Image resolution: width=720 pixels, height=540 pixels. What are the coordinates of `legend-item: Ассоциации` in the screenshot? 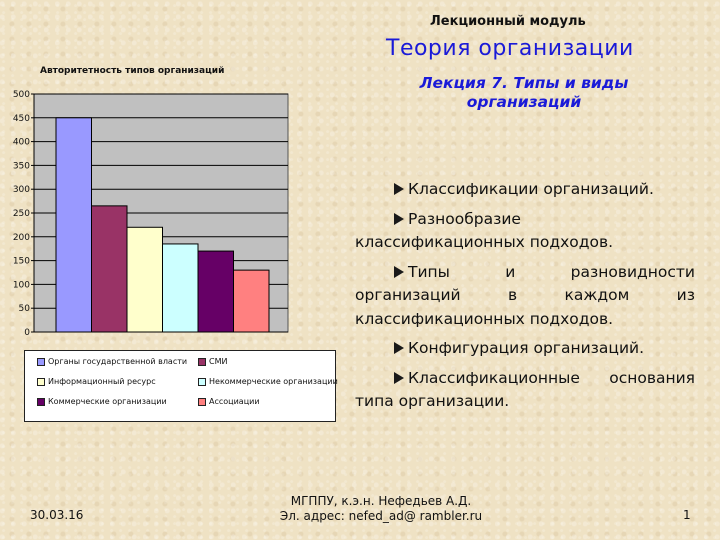 It's located at (229, 401).